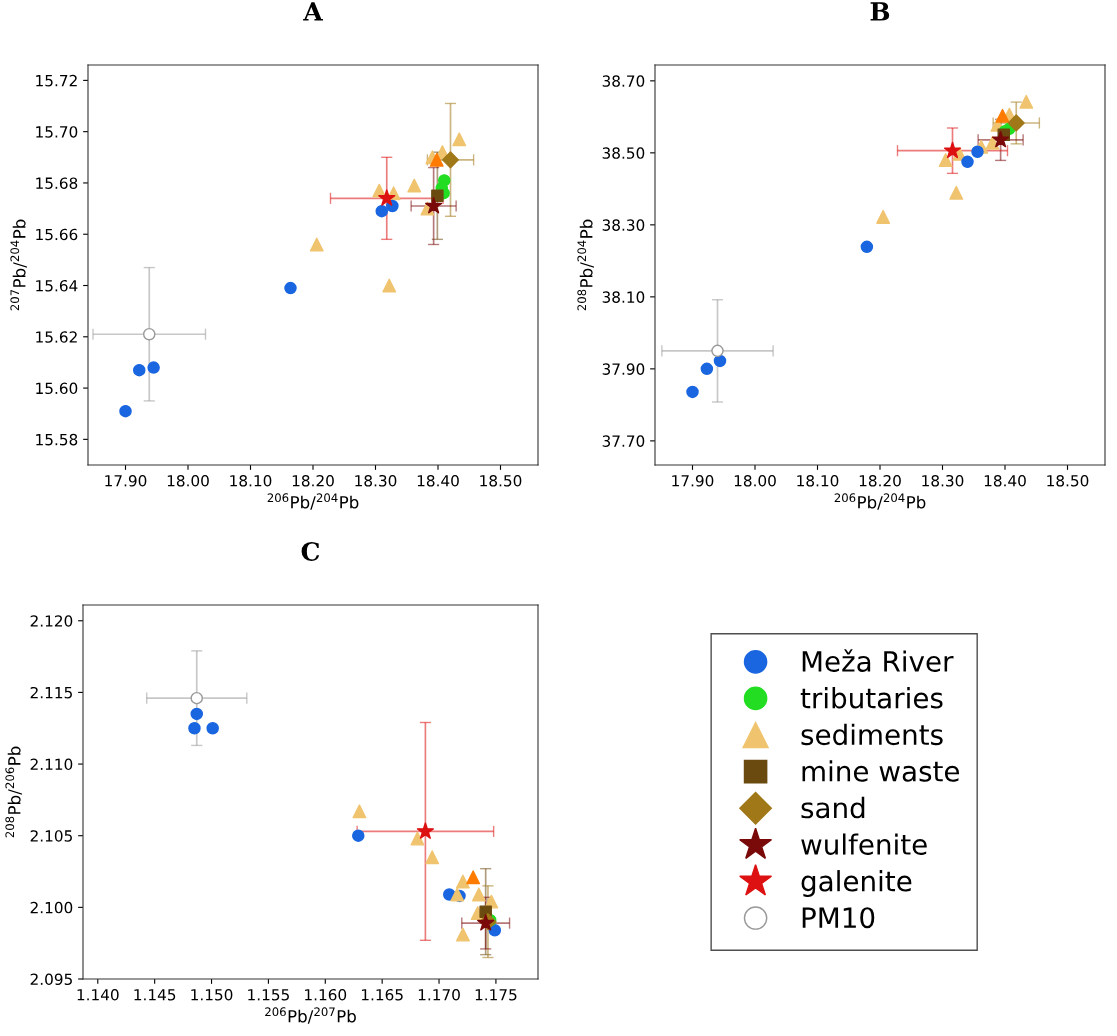  Describe the element at coordinates (51, 692) in the screenshot. I see `y-tick-label: 2.115` at that location.